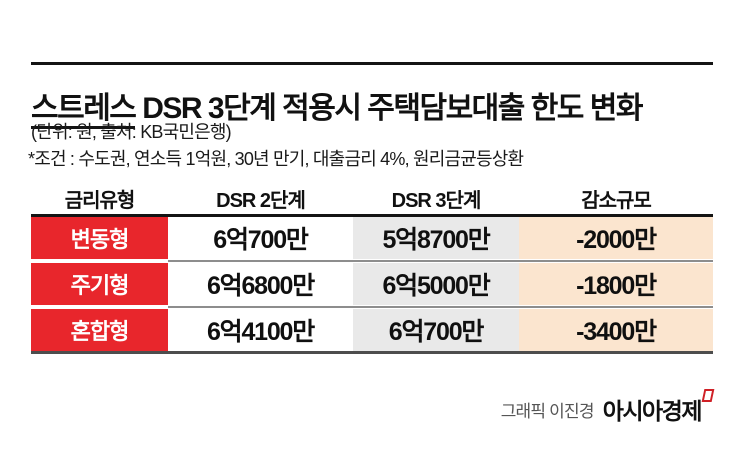 Image resolution: width=745 pixels, height=467 pixels. Describe the element at coordinates (616, 238) in the screenshot. I see `decrease-value: -2000만` at that location.